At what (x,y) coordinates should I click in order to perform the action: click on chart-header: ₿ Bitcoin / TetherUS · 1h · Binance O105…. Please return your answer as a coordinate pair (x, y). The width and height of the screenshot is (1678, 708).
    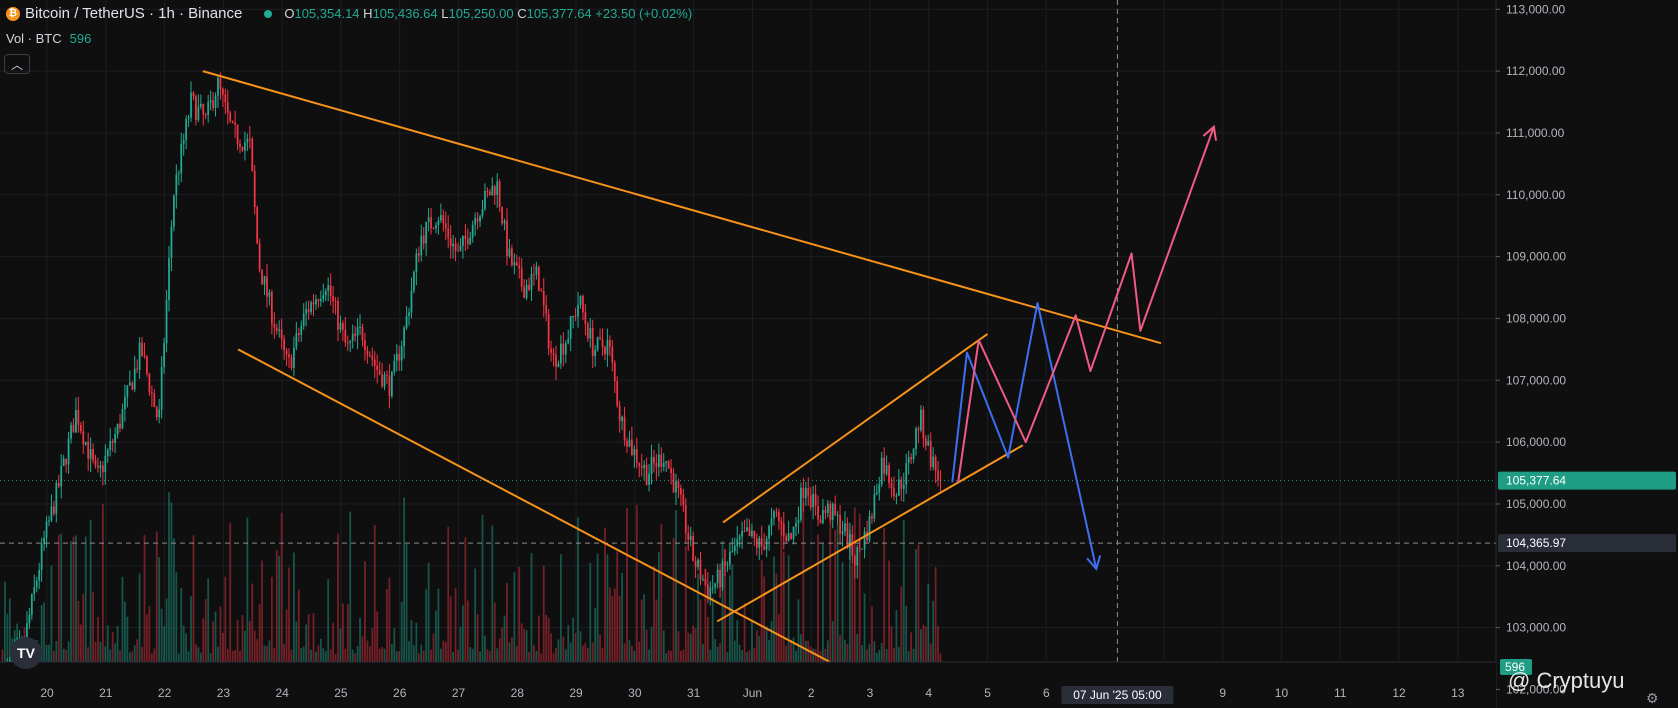
    Looking at the image, I should click on (349, 13).